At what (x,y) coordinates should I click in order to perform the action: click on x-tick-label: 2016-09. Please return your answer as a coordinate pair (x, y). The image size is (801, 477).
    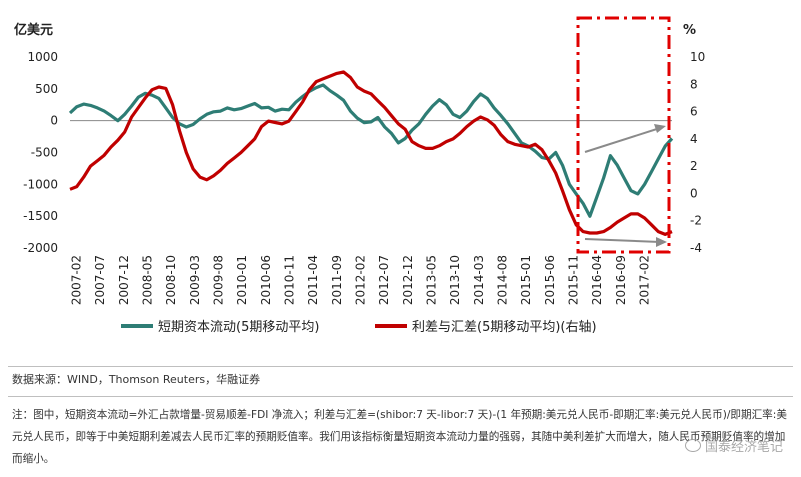
    Looking at the image, I should click on (621, 280).